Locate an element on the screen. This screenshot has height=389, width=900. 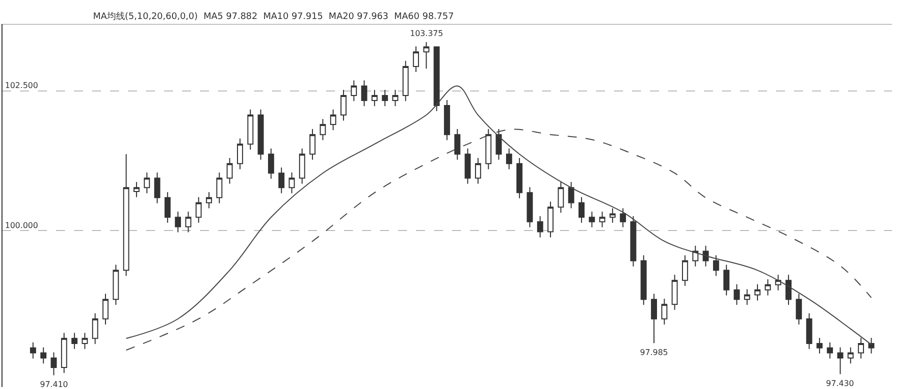
y-tick-label: 102.500 is located at coordinates (21, 85).